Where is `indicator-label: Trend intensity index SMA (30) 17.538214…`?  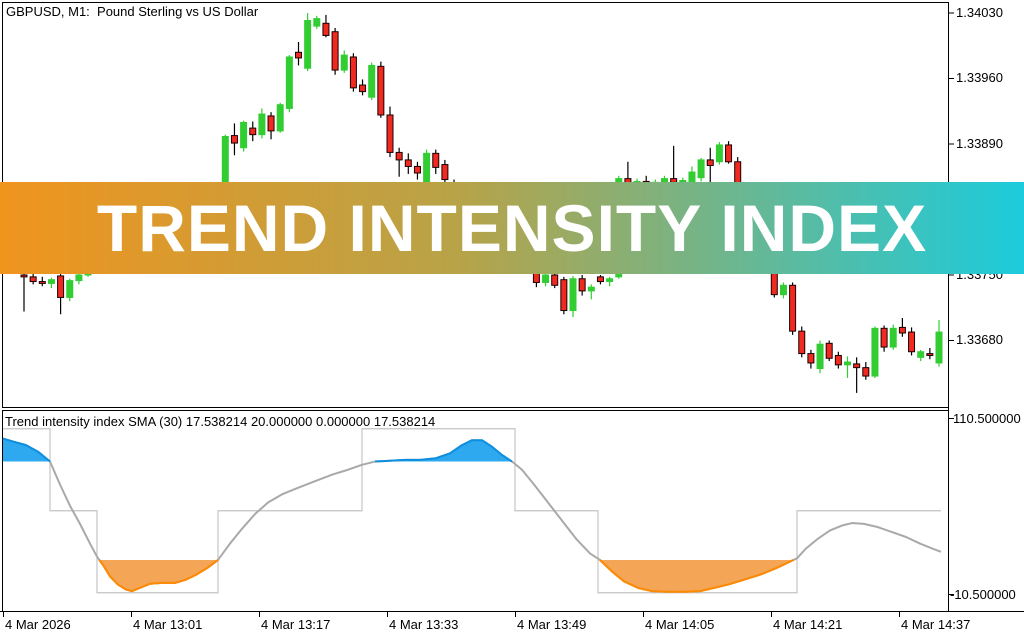 indicator-label: Trend intensity index SMA (30) 17.538214… is located at coordinates (220, 421).